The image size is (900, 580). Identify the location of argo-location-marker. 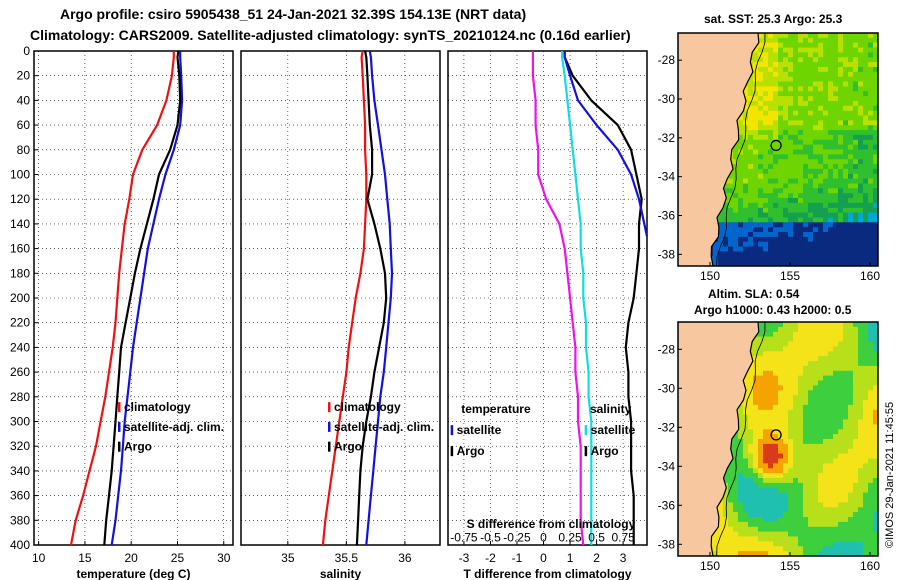
(776, 435).